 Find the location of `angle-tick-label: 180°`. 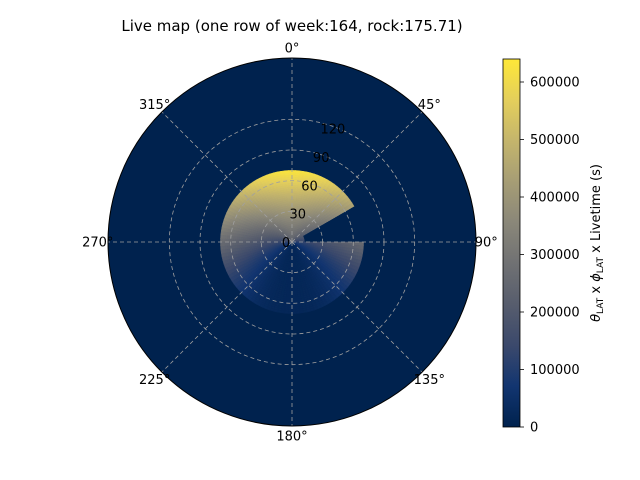

angle-tick-label: 180° is located at coordinates (291, 437).